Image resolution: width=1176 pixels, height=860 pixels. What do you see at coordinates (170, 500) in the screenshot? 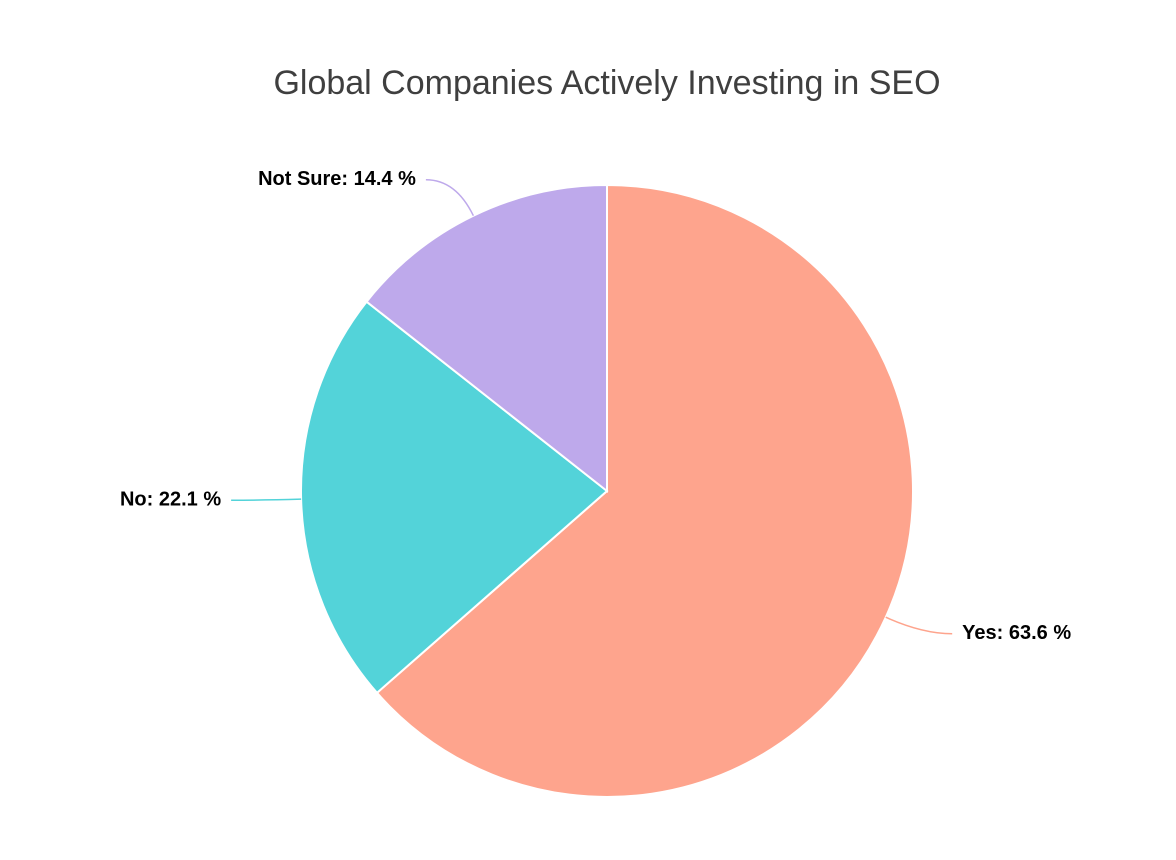
I see `data-label: No: 22.1 %` at bounding box center [170, 500].